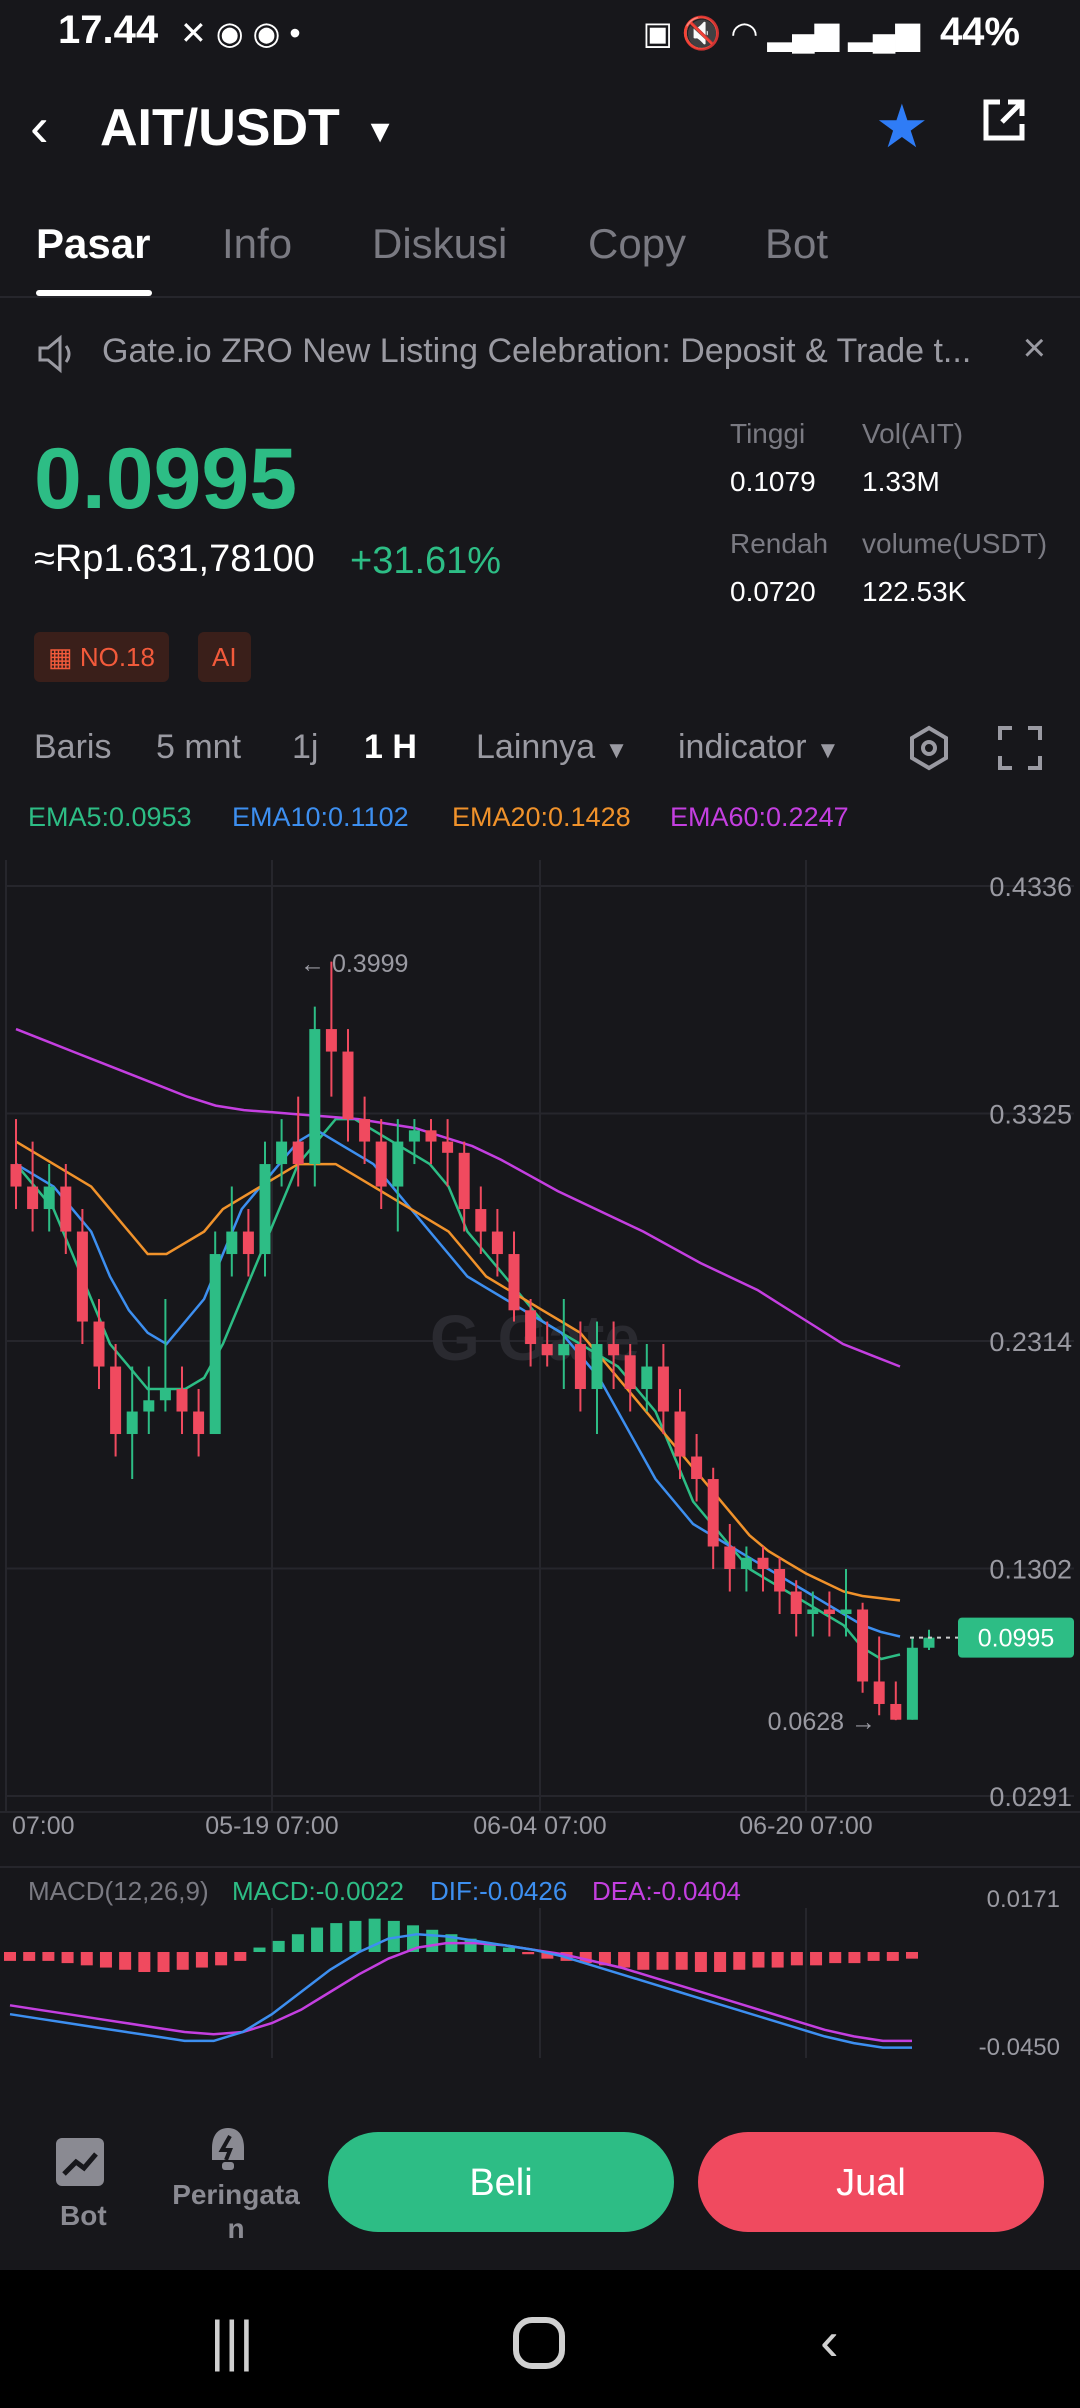 This screenshot has height=2408, width=1080. I want to click on x-tick-label: 06-04 07:00, so click(539, 1826).